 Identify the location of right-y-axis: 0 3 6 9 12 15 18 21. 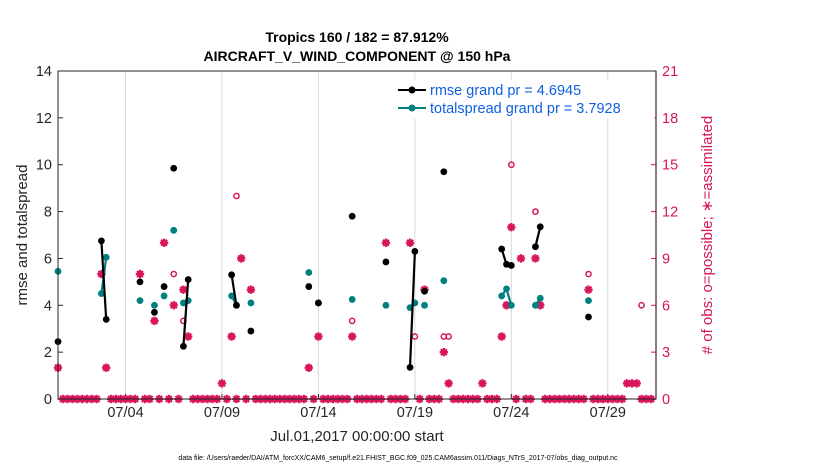
(664, 236).